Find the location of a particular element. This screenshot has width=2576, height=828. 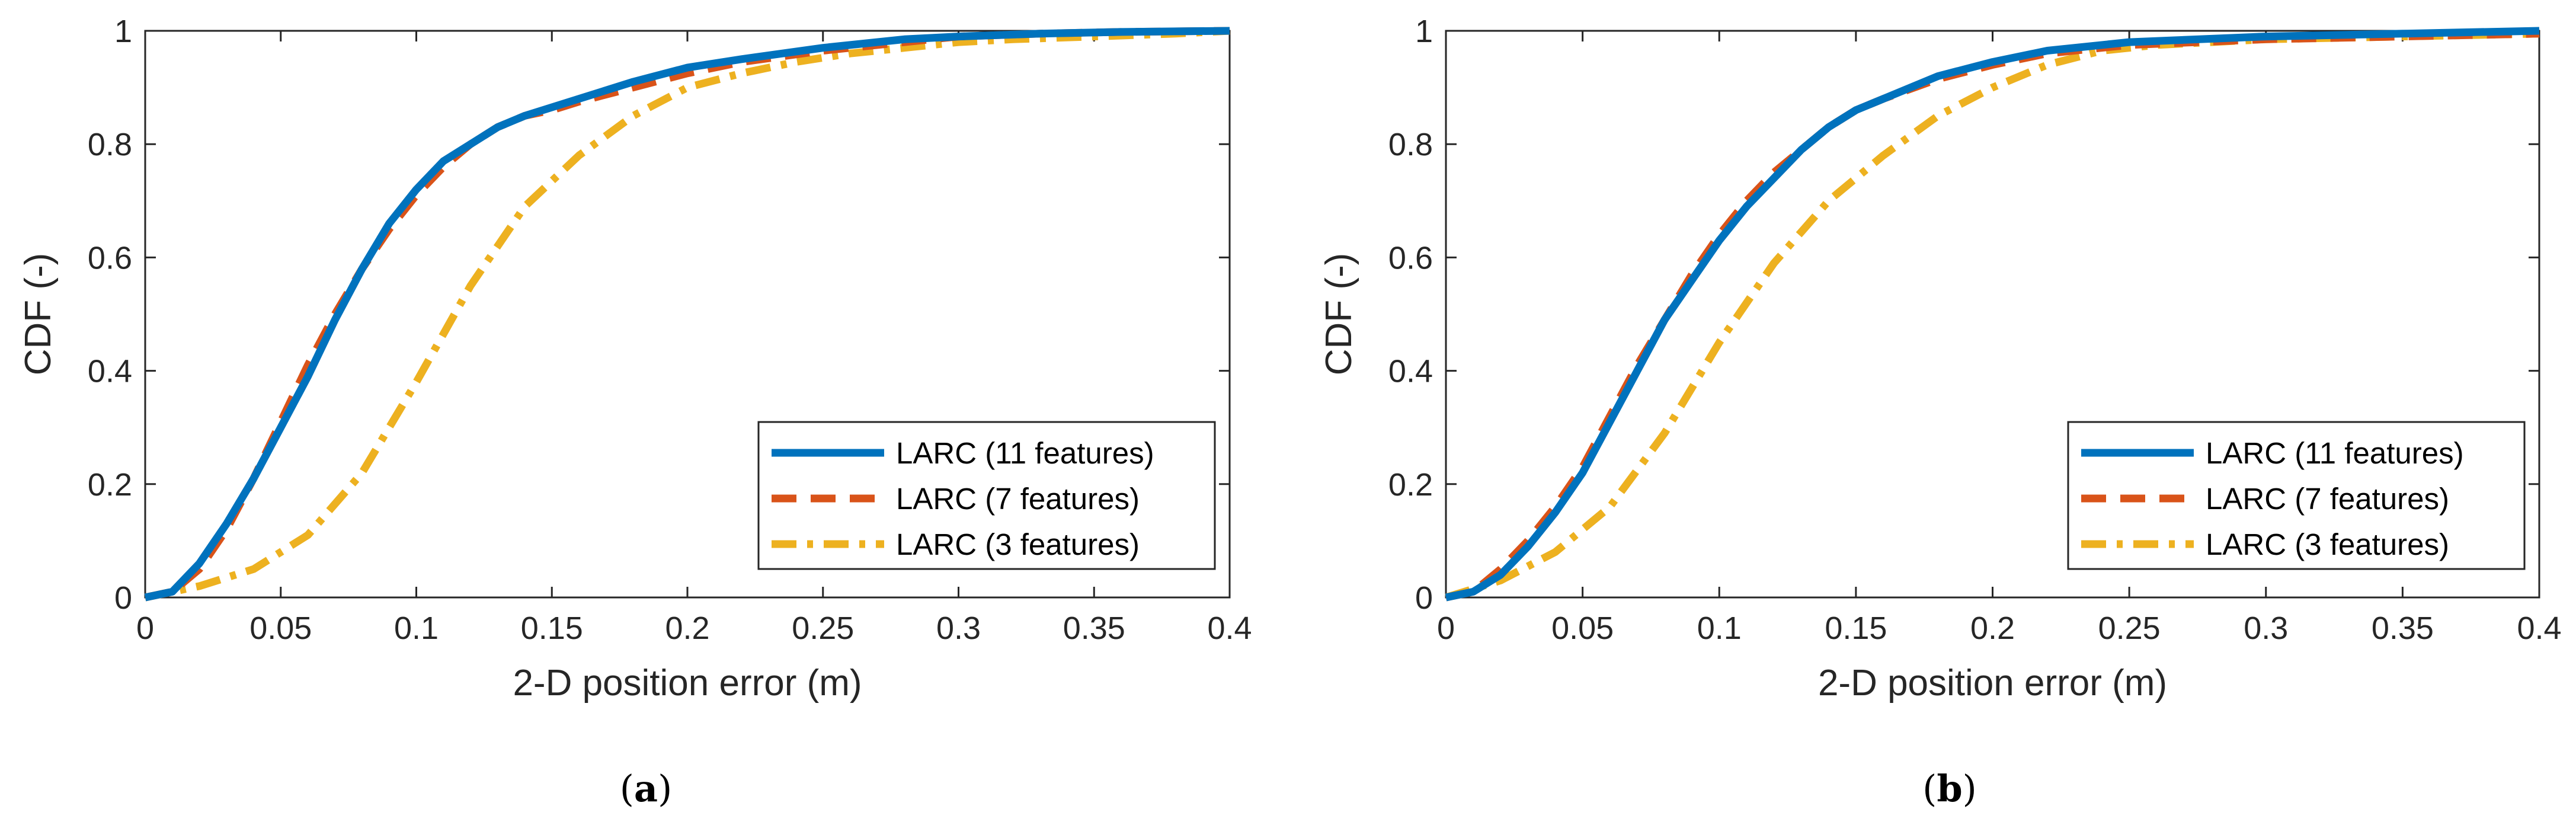

panel-caption: (b) is located at coordinates (1949, 788).